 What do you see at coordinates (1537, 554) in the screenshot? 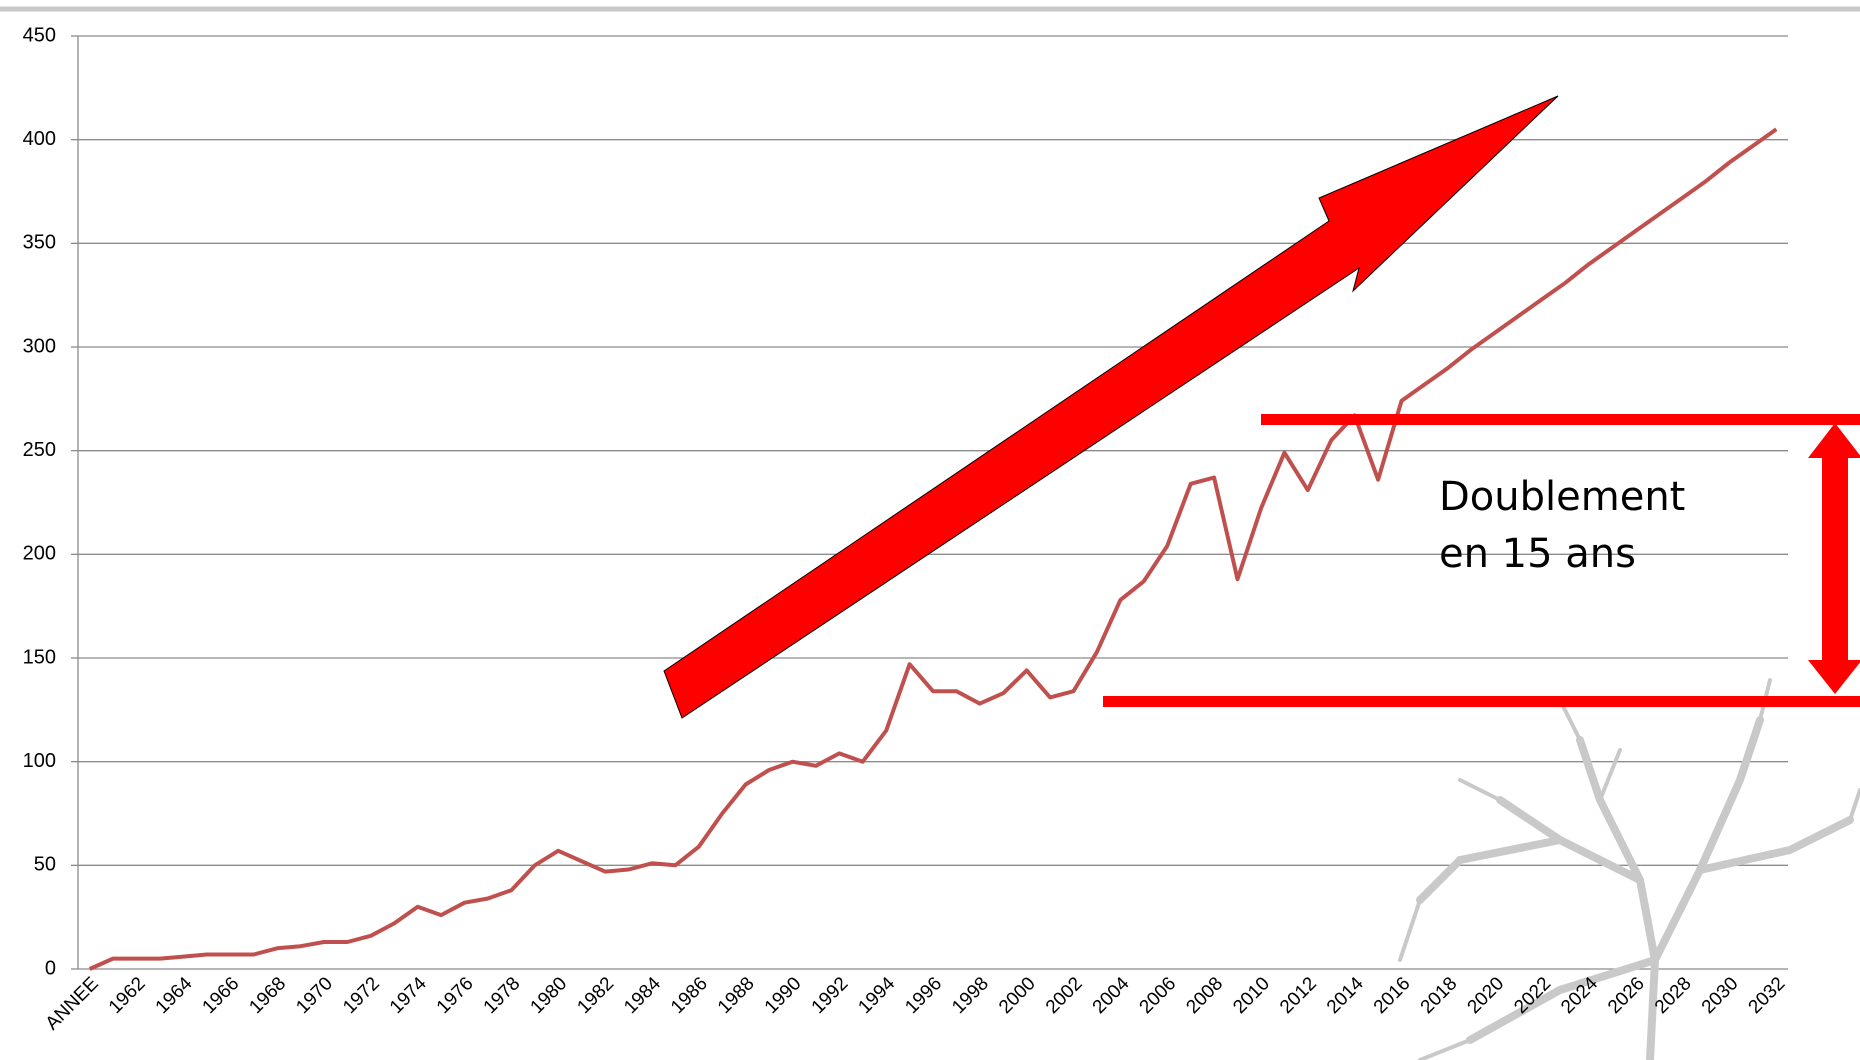
I see `annotation: en 15 ans` at bounding box center [1537, 554].